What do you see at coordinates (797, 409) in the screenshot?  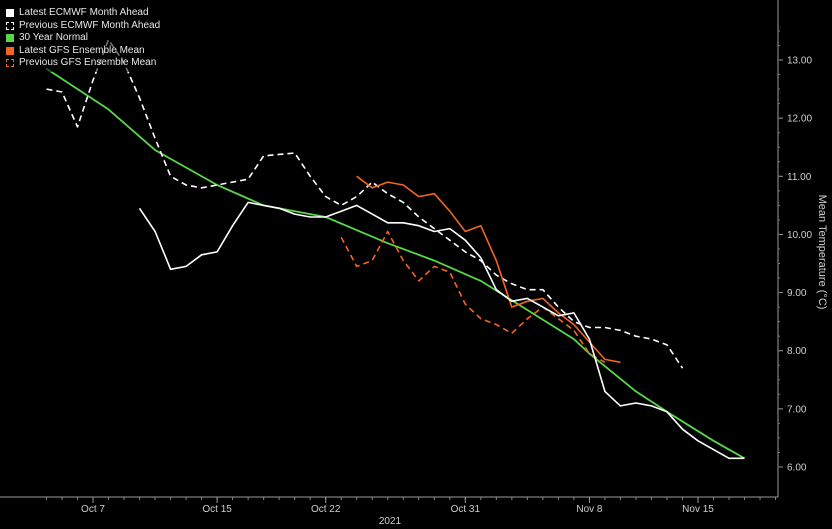 I see `y-tick-label: 7.00` at bounding box center [797, 409].